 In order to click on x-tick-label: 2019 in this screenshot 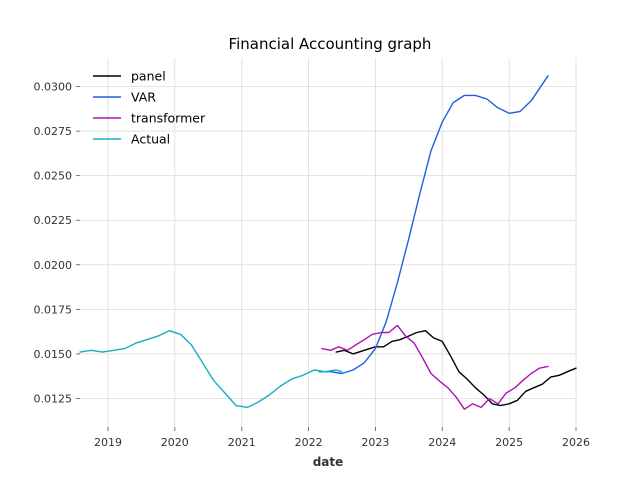, I will do `click(108, 442)`.